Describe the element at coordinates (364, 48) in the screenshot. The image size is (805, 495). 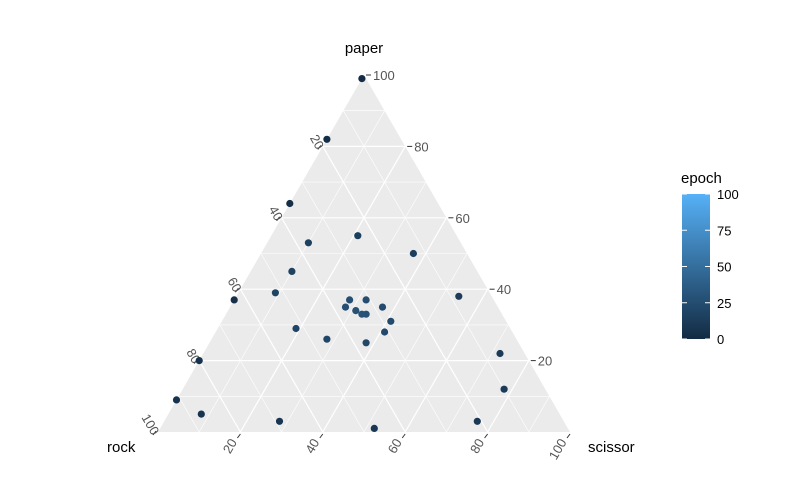
I see `top-axis-label: paper` at that location.